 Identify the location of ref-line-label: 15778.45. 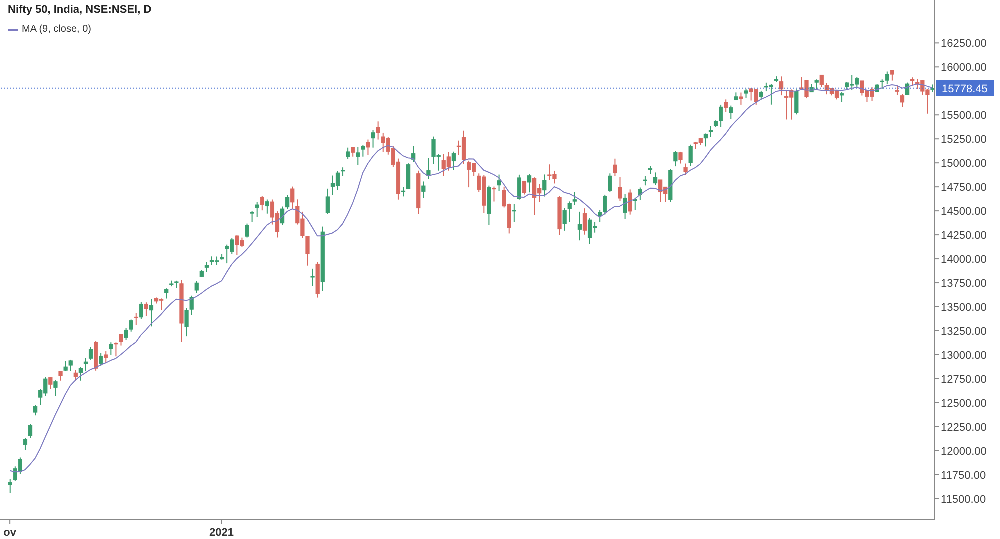
(965, 89).